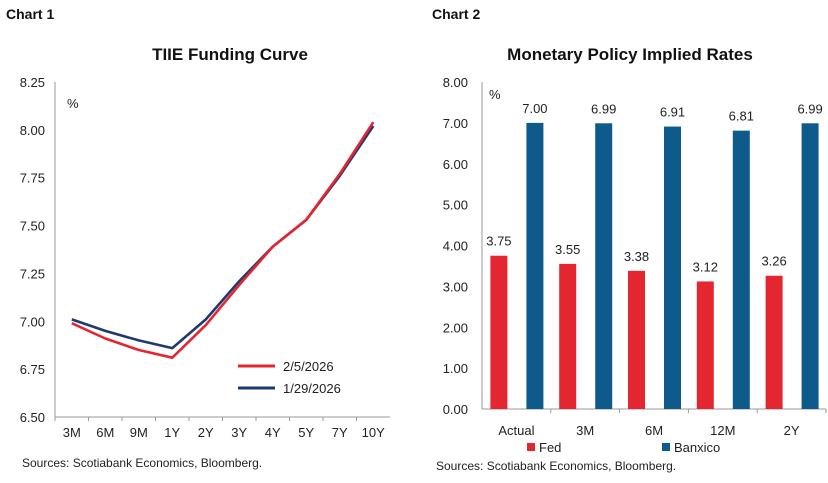 The width and height of the screenshot is (828, 483). Describe the element at coordinates (340, 432) in the screenshot. I see `chart1-x-tick-label: 7Y` at that location.